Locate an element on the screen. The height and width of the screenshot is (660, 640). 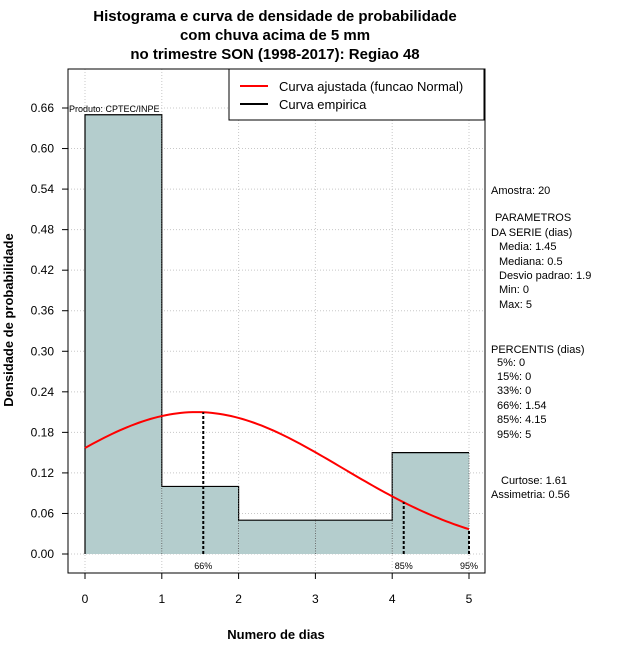
x-tick-label-0: 0 is located at coordinates (85, 599).